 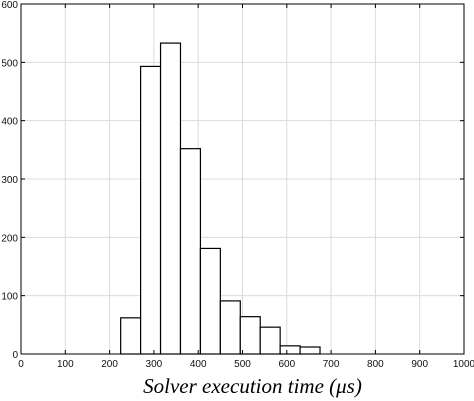 What do you see at coordinates (15, 355) in the screenshot?
I see `y-tick-label: 0` at bounding box center [15, 355].